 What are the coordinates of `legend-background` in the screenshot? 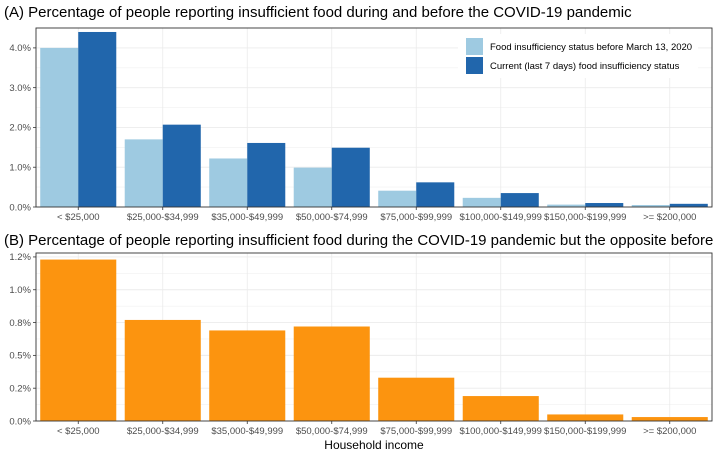 It's located at (578, 56).